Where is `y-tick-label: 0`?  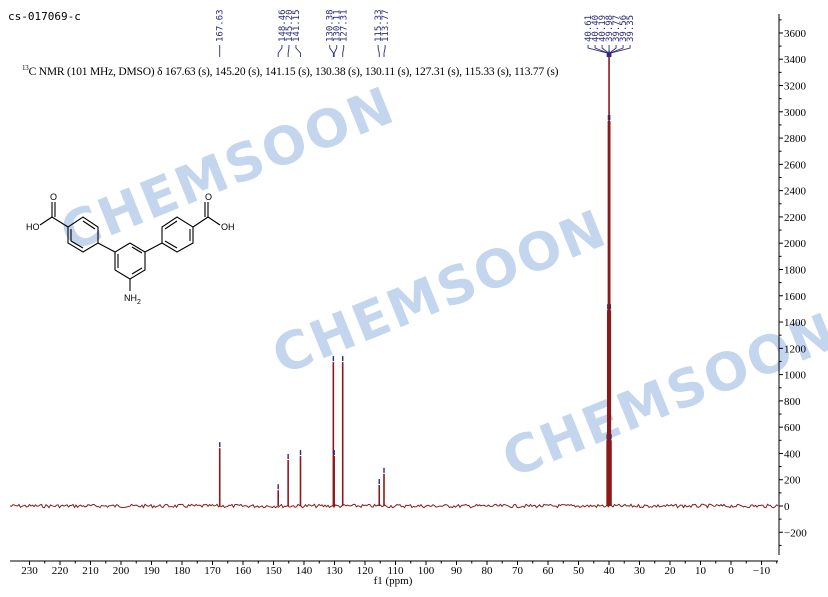 y-tick-label: 0 is located at coordinates (787, 507).